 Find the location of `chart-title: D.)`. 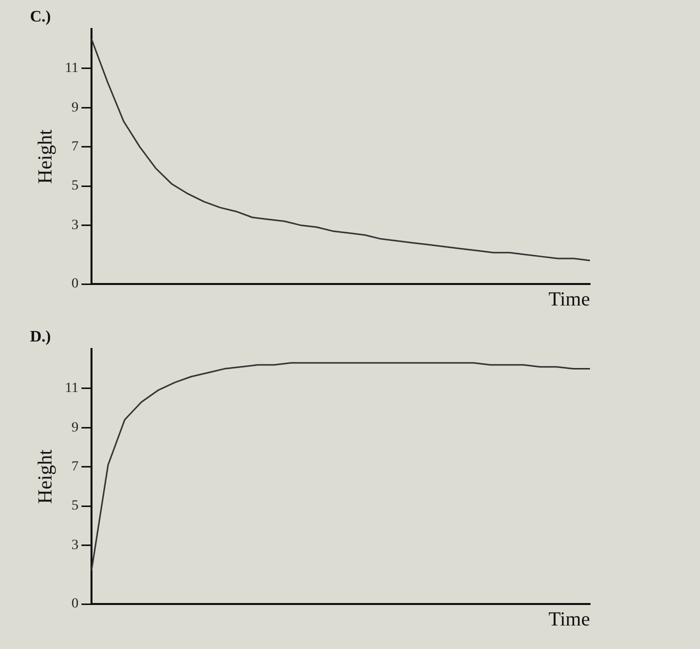

chart-title: D.) is located at coordinates (40, 337).